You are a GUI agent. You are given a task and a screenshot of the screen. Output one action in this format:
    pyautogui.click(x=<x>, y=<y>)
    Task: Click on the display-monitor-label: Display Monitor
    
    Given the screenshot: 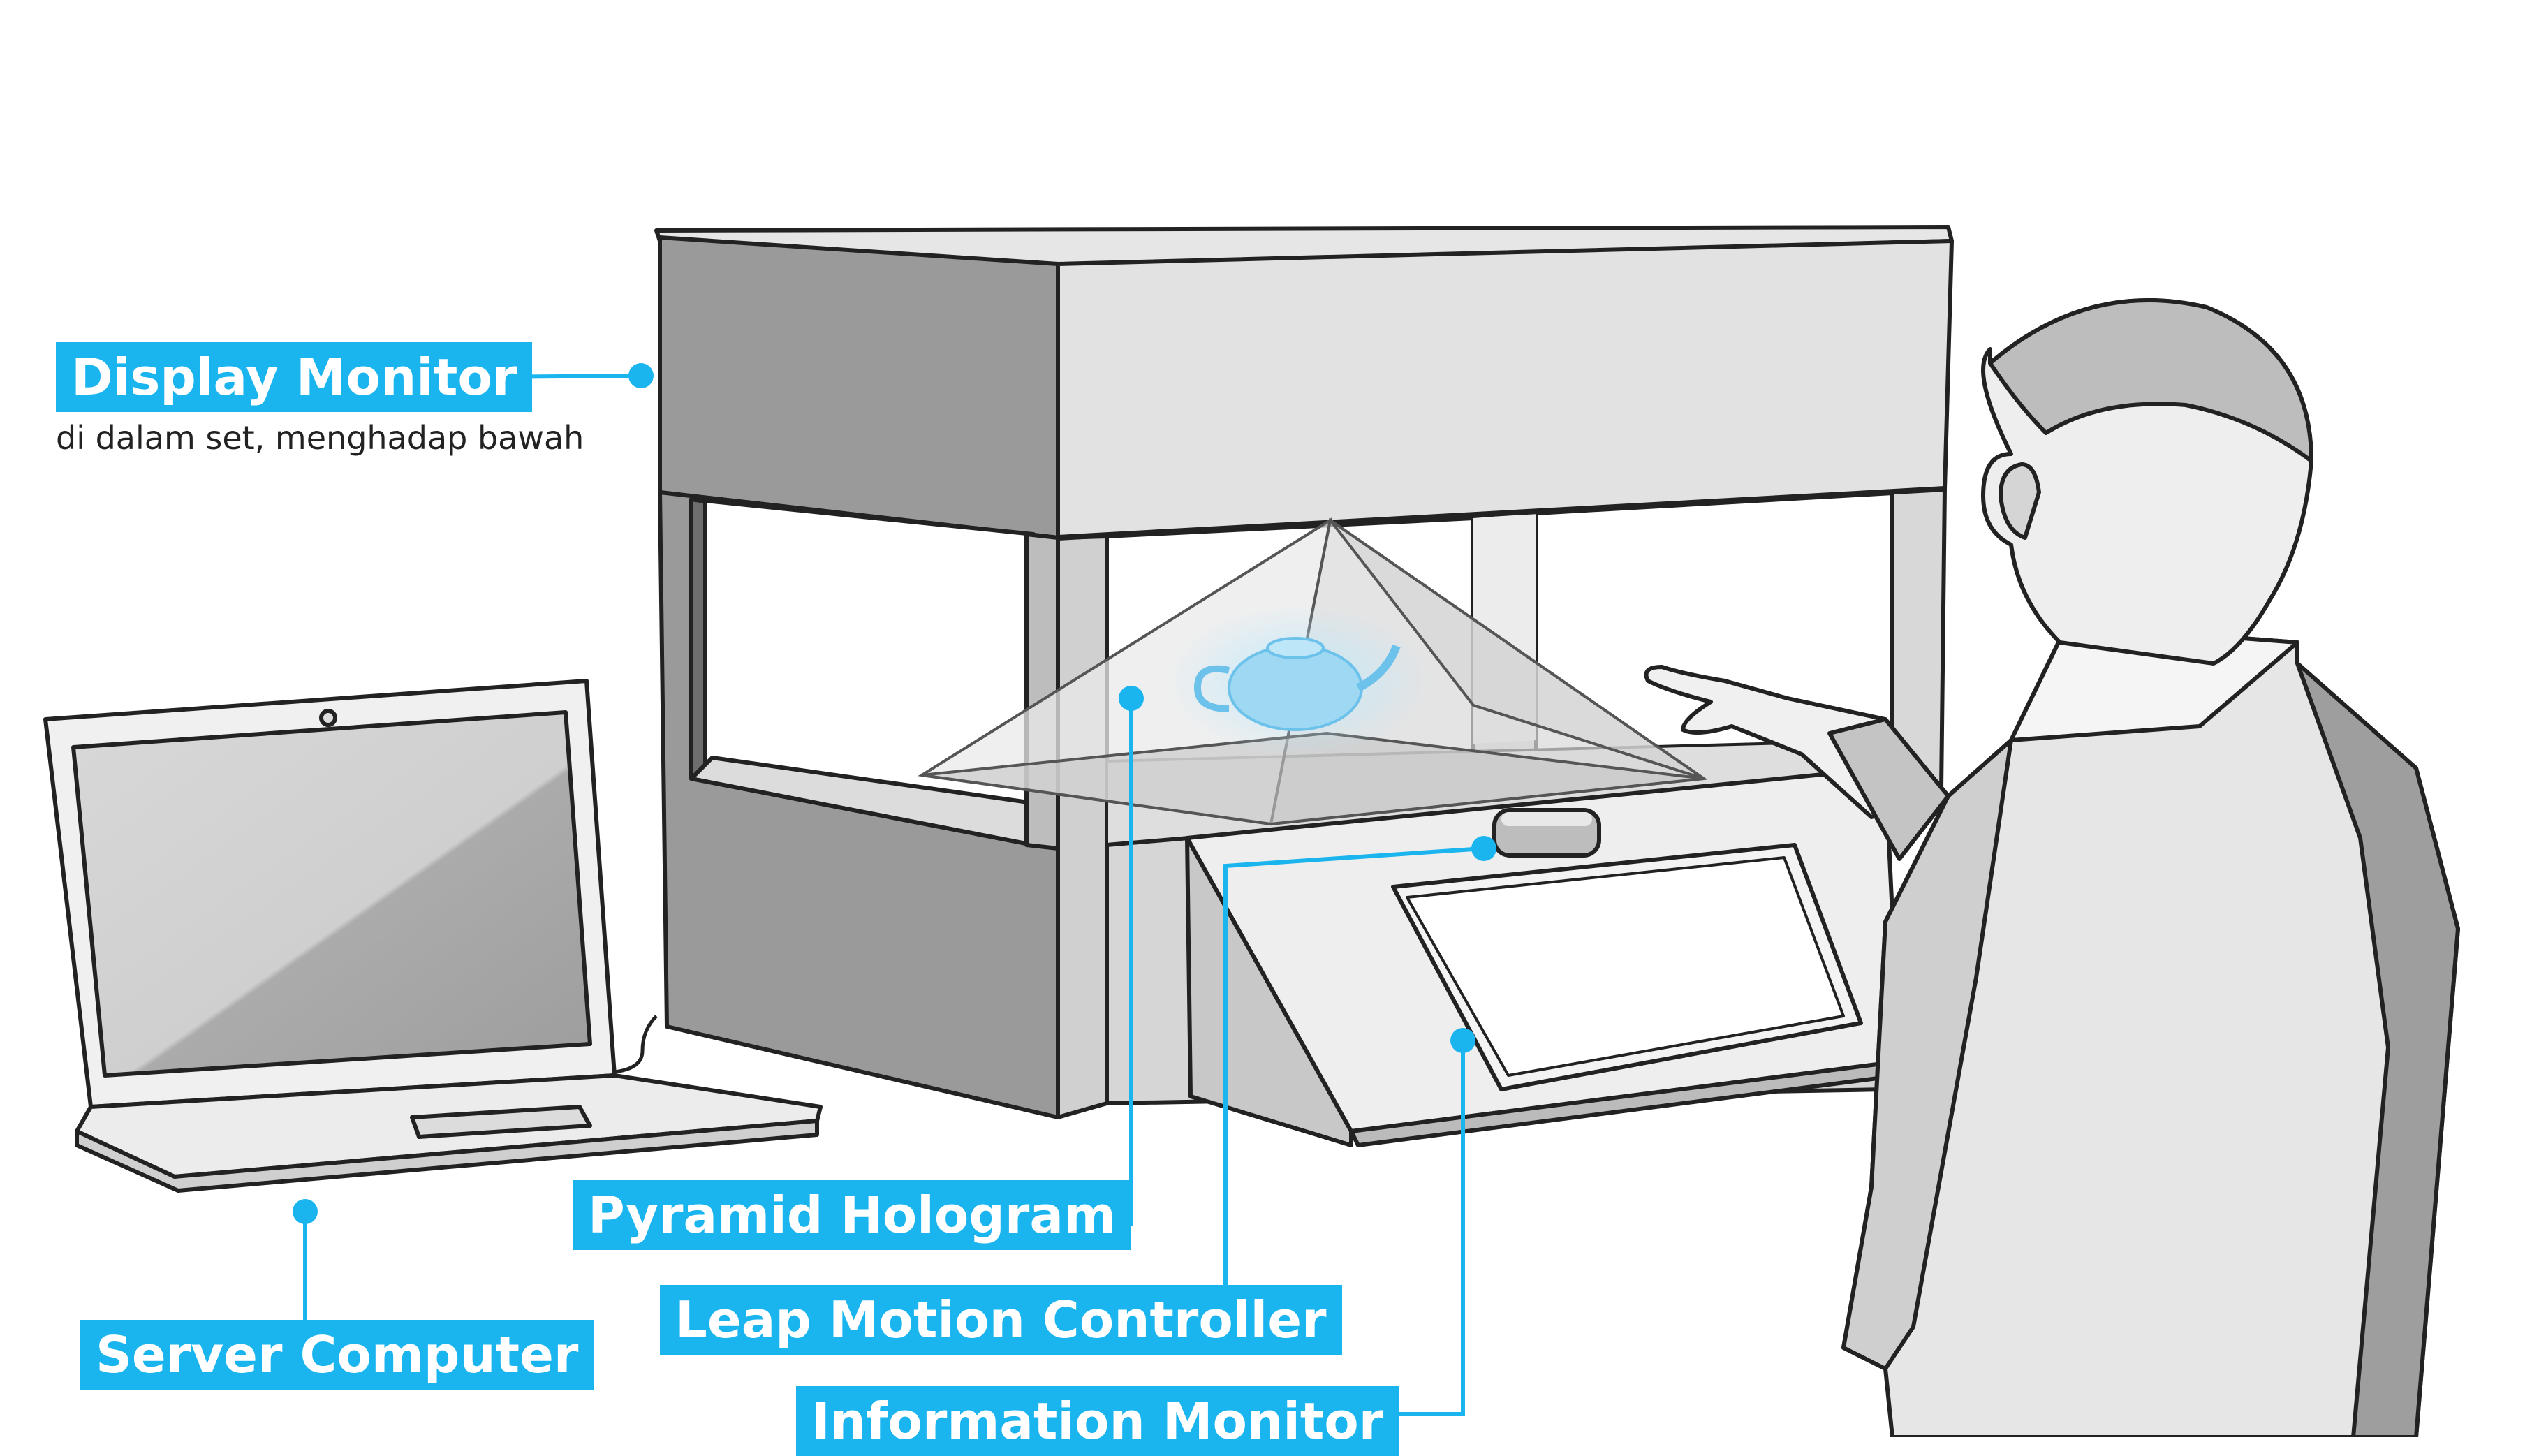 What is the action you would take?
    pyautogui.click(x=294, y=377)
    